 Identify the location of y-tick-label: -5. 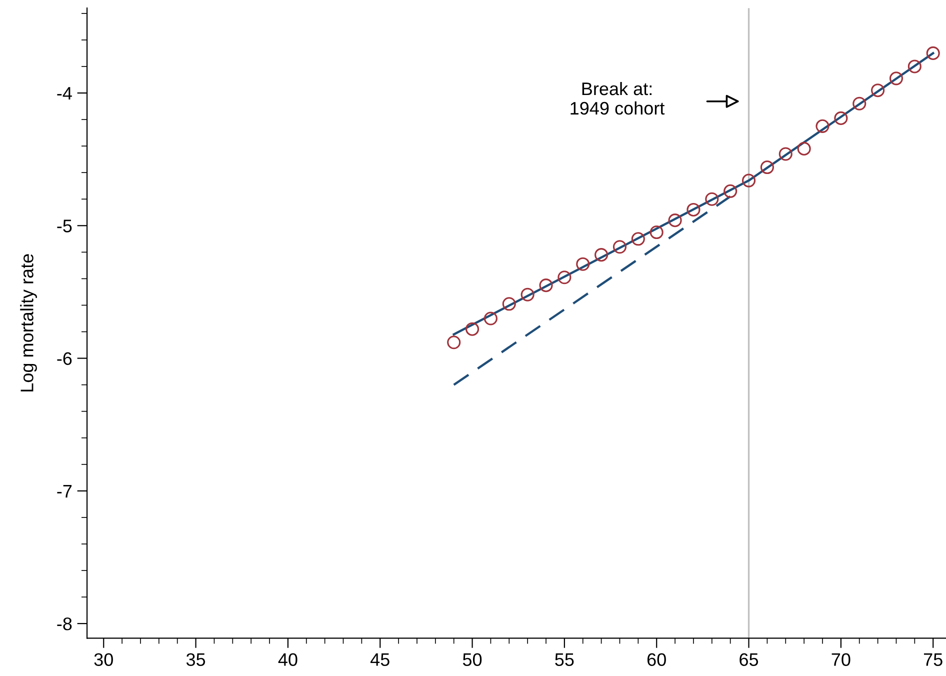
(64, 226).